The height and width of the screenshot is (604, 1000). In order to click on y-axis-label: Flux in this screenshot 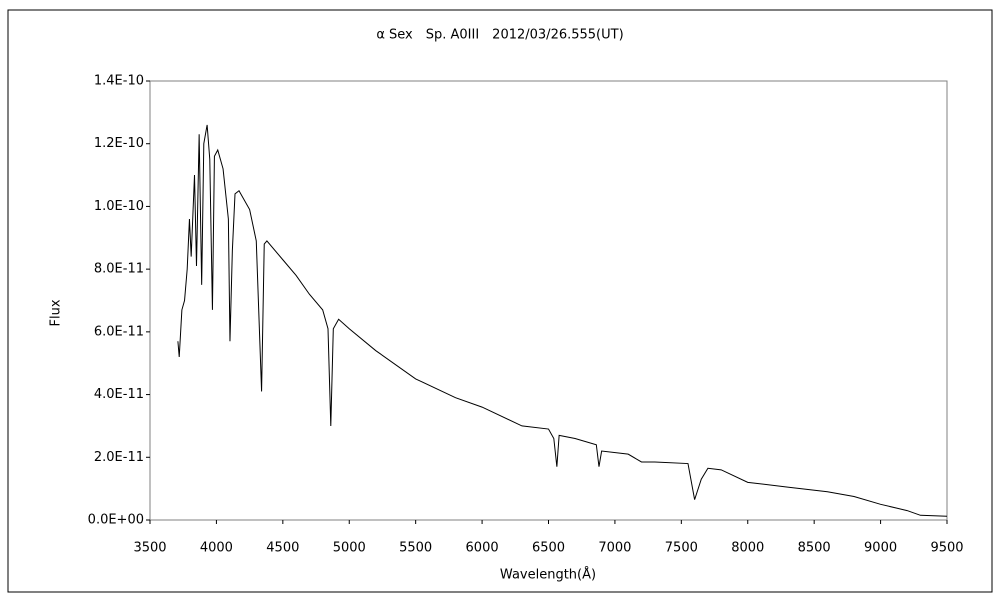, I will do `click(56, 312)`.